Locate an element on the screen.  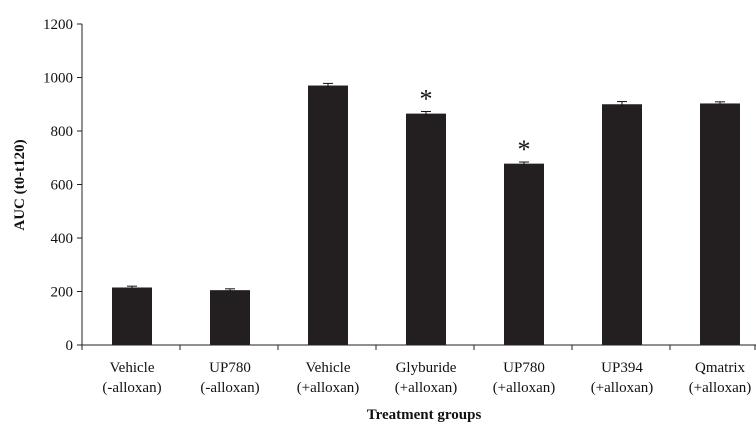
y-axis-title: AUC (t0-t120) is located at coordinates (20, 184).